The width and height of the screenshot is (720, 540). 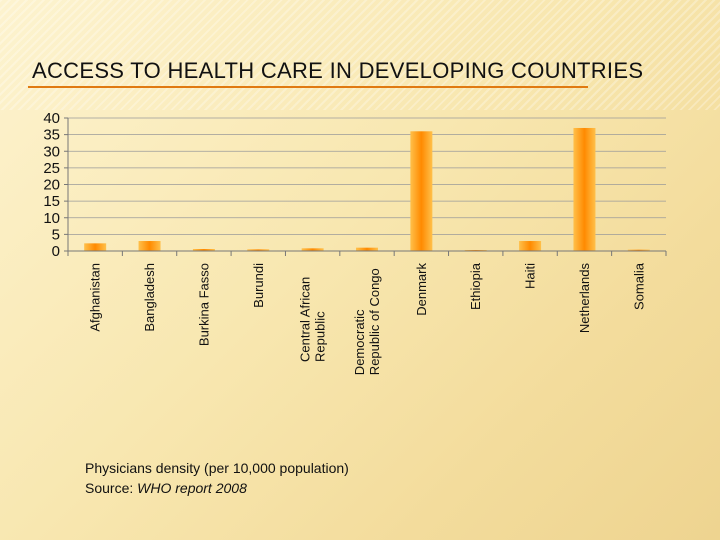 What do you see at coordinates (192, 488) in the screenshot?
I see `caption-source-name: WHO report 2008` at bounding box center [192, 488].